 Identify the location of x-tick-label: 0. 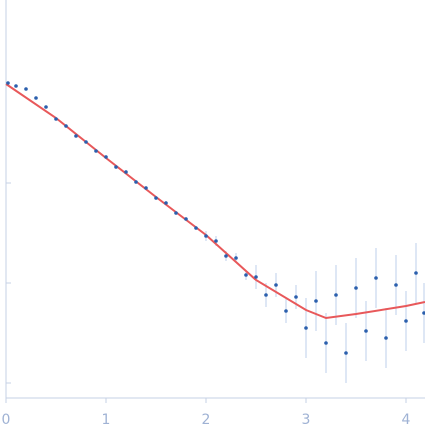
(6, 420).